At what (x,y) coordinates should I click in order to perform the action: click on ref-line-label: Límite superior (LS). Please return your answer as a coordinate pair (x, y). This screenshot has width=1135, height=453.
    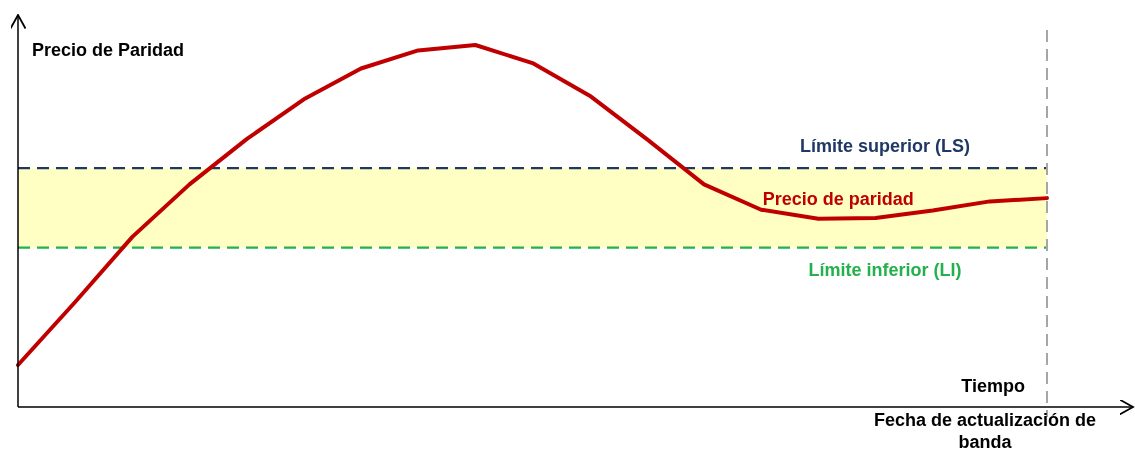
    Looking at the image, I should click on (885, 146).